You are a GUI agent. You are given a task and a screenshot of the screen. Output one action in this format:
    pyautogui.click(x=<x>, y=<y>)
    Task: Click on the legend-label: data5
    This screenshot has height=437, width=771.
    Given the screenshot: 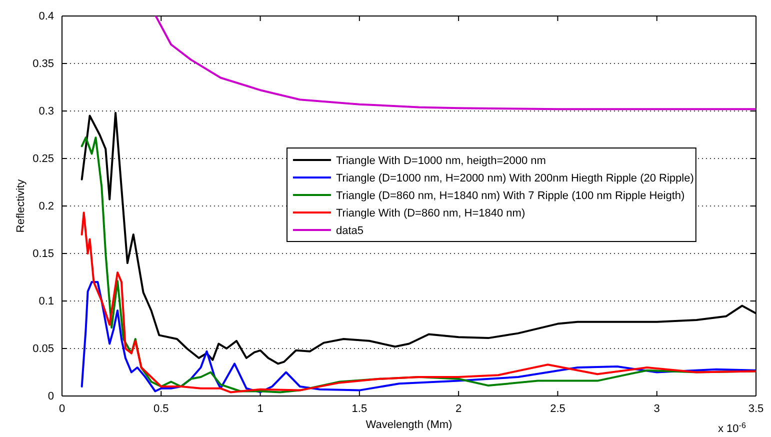 What is the action you would take?
    pyautogui.click(x=350, y=231)
    